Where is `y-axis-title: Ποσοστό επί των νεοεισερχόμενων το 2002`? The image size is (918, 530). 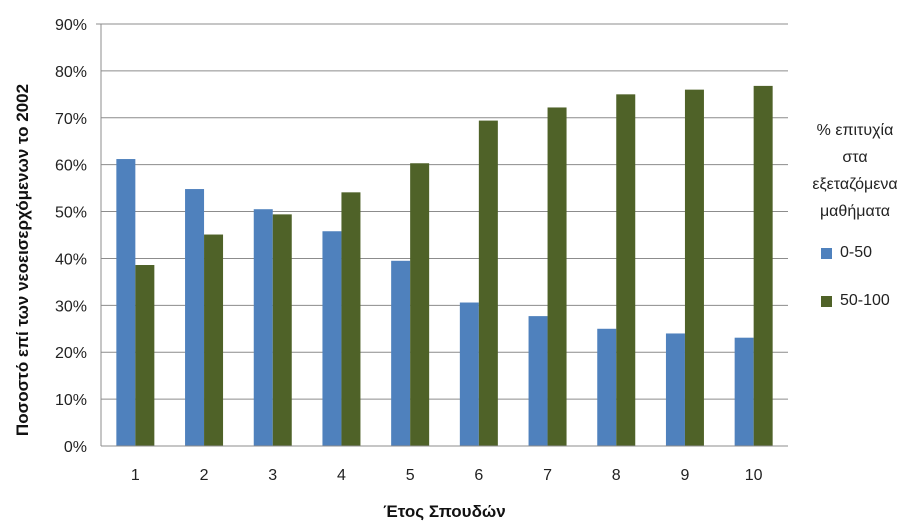
y-axis-title: Ποσοστό επί των νεοεισερχόμενων το 2002 is located at coordinates (22, 260).